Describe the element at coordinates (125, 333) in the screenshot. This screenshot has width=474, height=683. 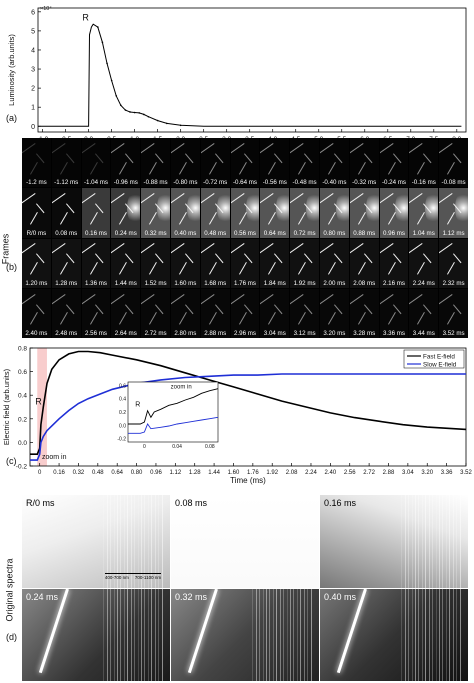
I see `frame-time-label: 2.64 ms` at that location.